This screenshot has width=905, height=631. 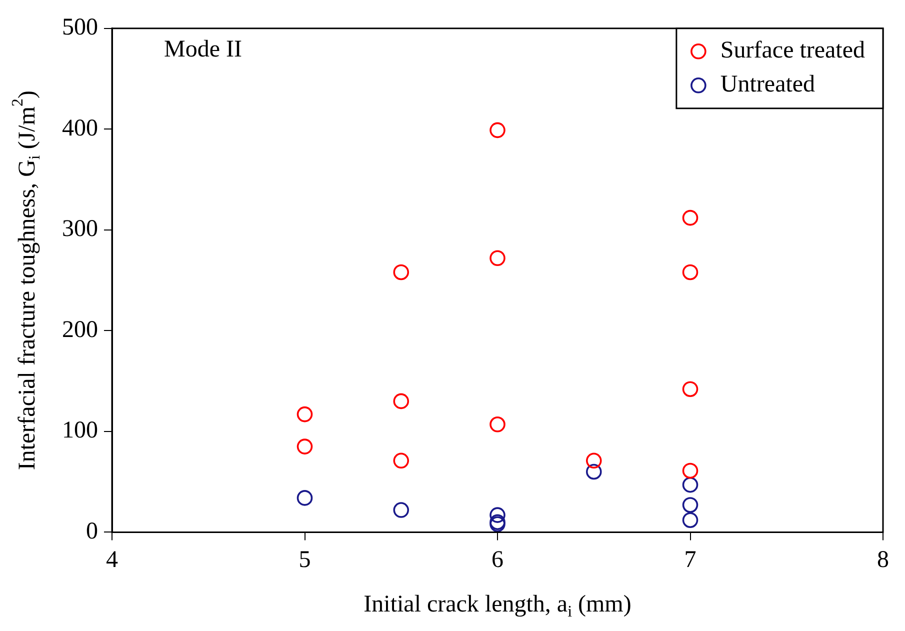 I want to click on y-tick-label: 500, so click(x=80, y=27).